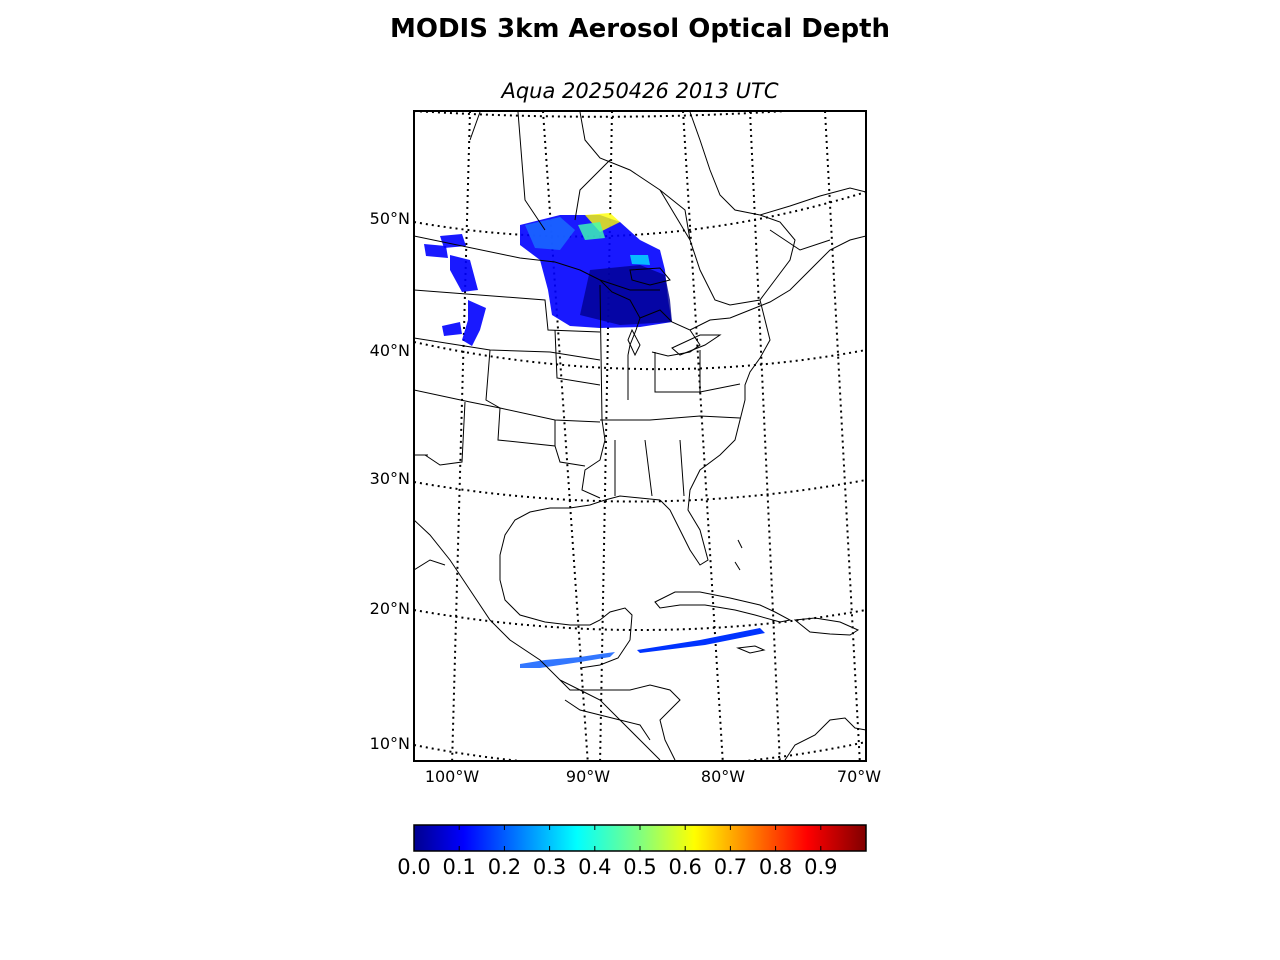 The image size is (1280, 960). What do you see at coordinates (389, 478) in the screenshot?
I see `lat-label-30n: 30°N` at bounding box center [389, 478].